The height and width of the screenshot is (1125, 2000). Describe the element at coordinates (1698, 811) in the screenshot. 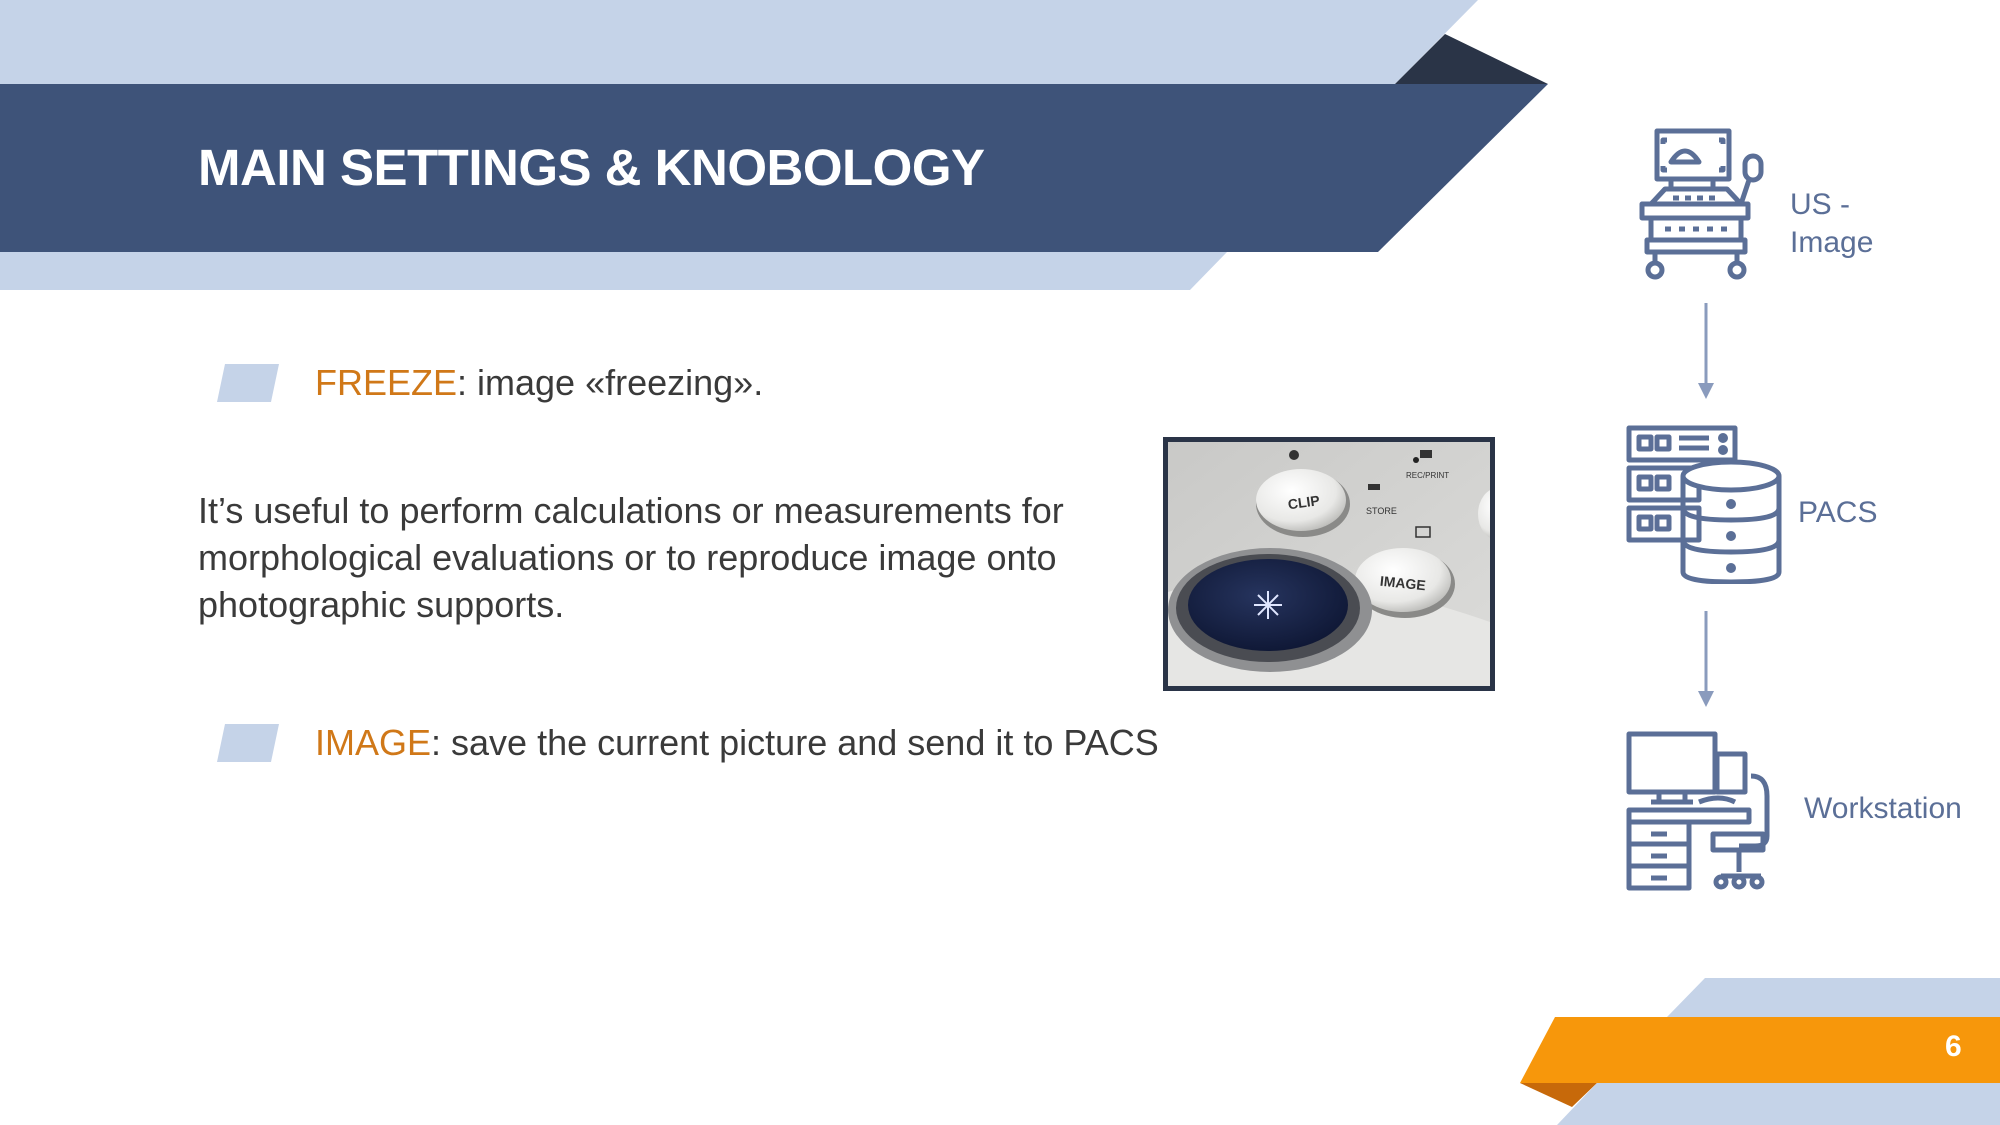

I see `workstation-desk-icon` at that location.